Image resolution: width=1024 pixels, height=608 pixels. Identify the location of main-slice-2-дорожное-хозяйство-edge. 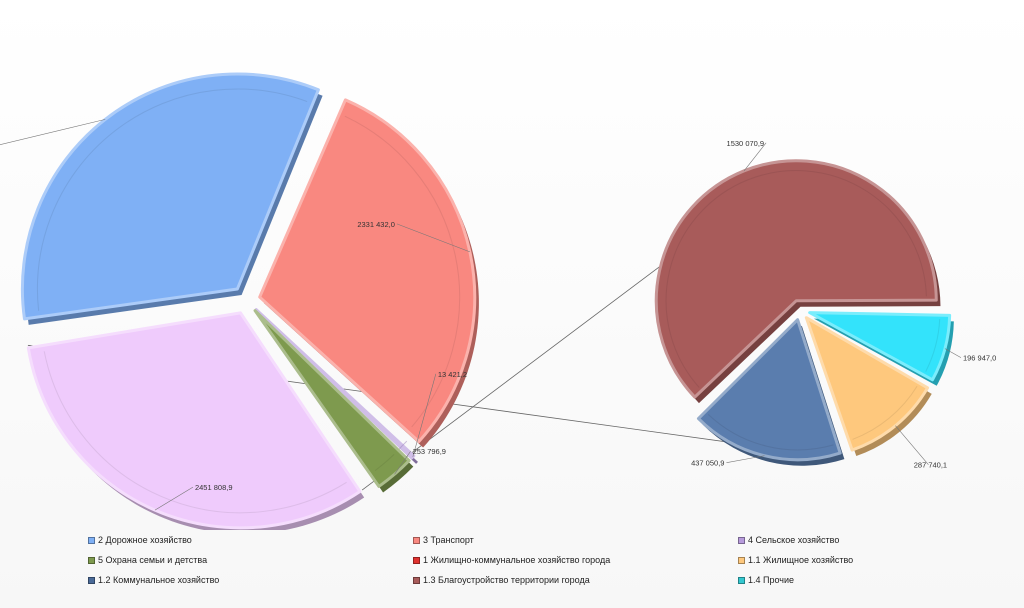
(172, 199).